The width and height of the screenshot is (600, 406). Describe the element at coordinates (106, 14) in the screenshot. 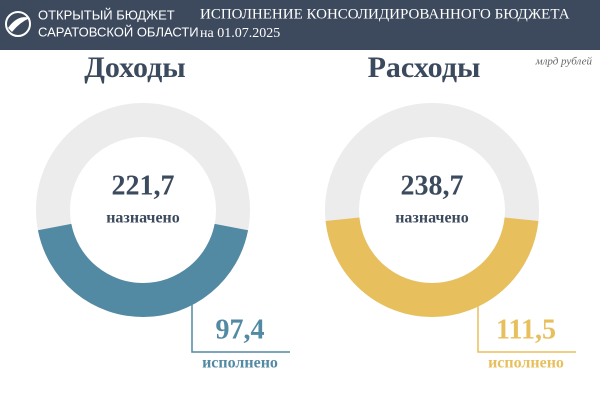

I see `logo-text: ОТКРЫТЫЙ БЮДЖЕТ` at that location.